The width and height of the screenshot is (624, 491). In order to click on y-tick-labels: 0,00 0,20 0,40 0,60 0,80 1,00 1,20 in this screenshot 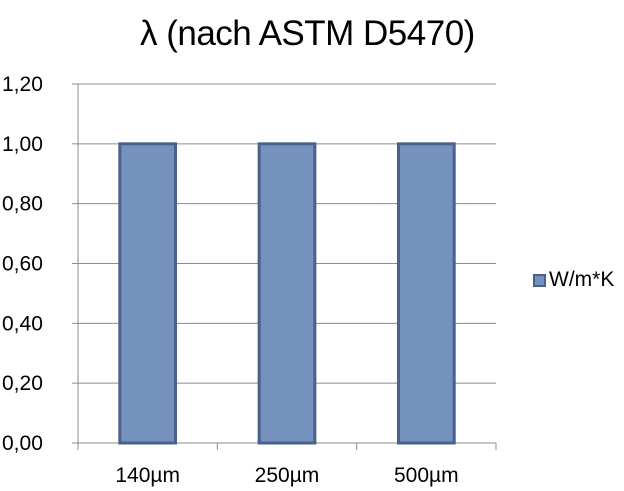, I will do `click(22, 264)`.